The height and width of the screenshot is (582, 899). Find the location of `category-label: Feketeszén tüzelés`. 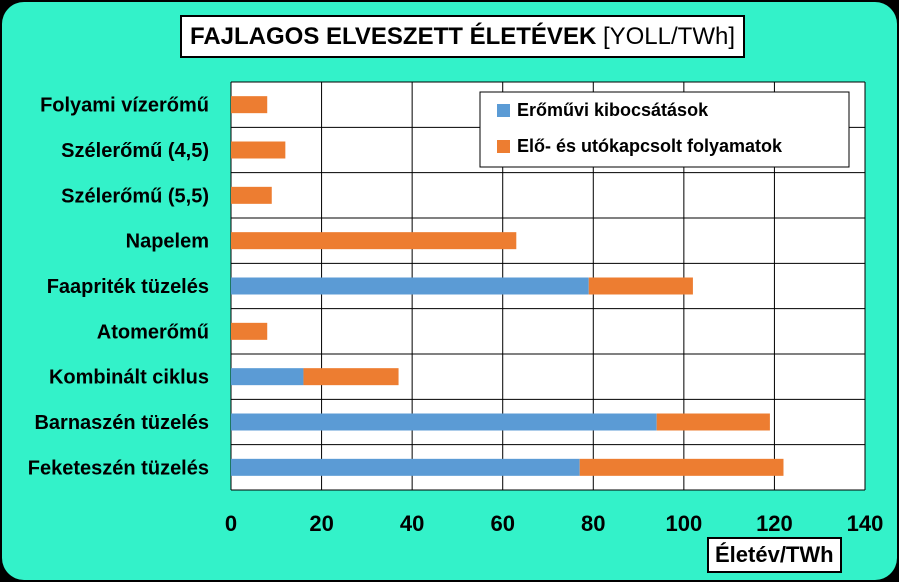

category-label: Feketeszén tüzelés is located at coordinates (118, 468).